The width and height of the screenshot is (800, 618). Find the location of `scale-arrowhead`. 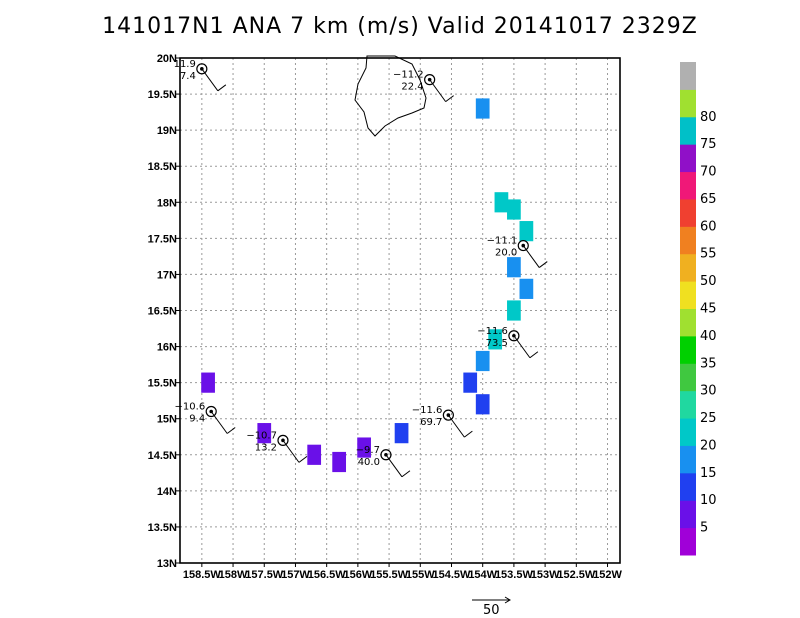

scale-arrowhead is located at coordinates (507, 600).